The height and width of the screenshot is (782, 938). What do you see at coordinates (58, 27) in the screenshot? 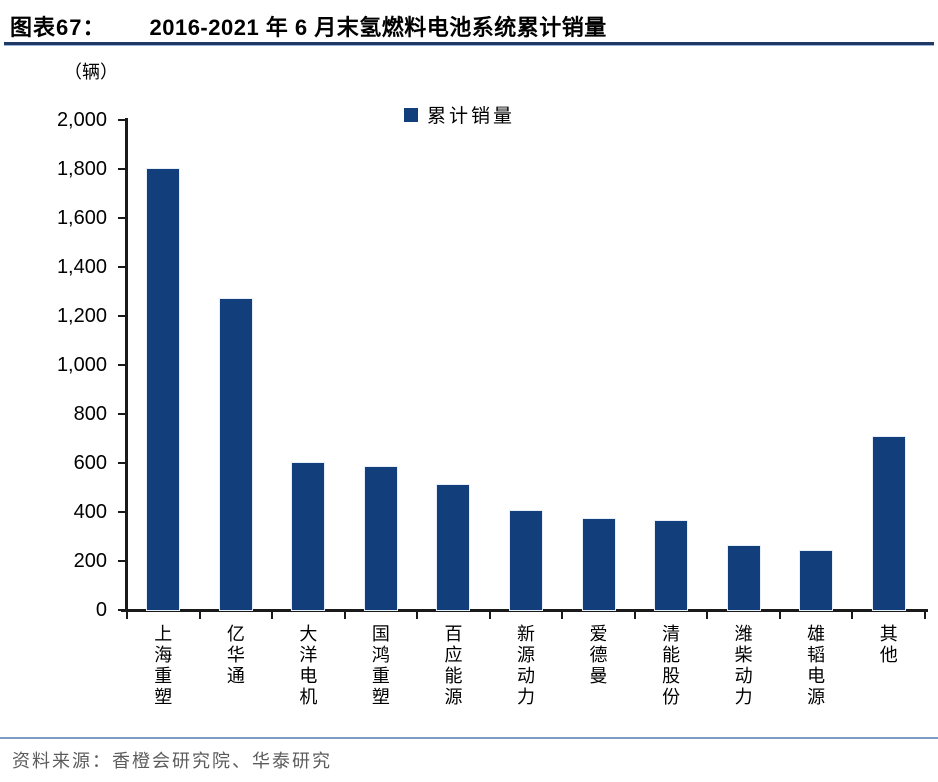
I see `figure-number: 图表67：` at bounding box center [58, 27].